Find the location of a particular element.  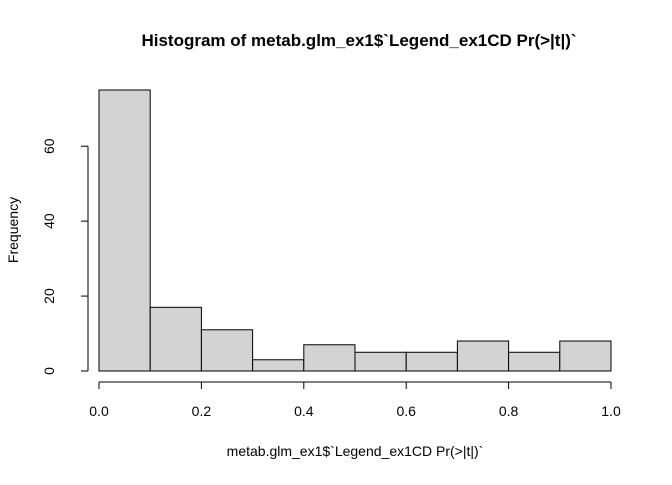

y-tick-label: 60 is located at coordinates (49, 146).